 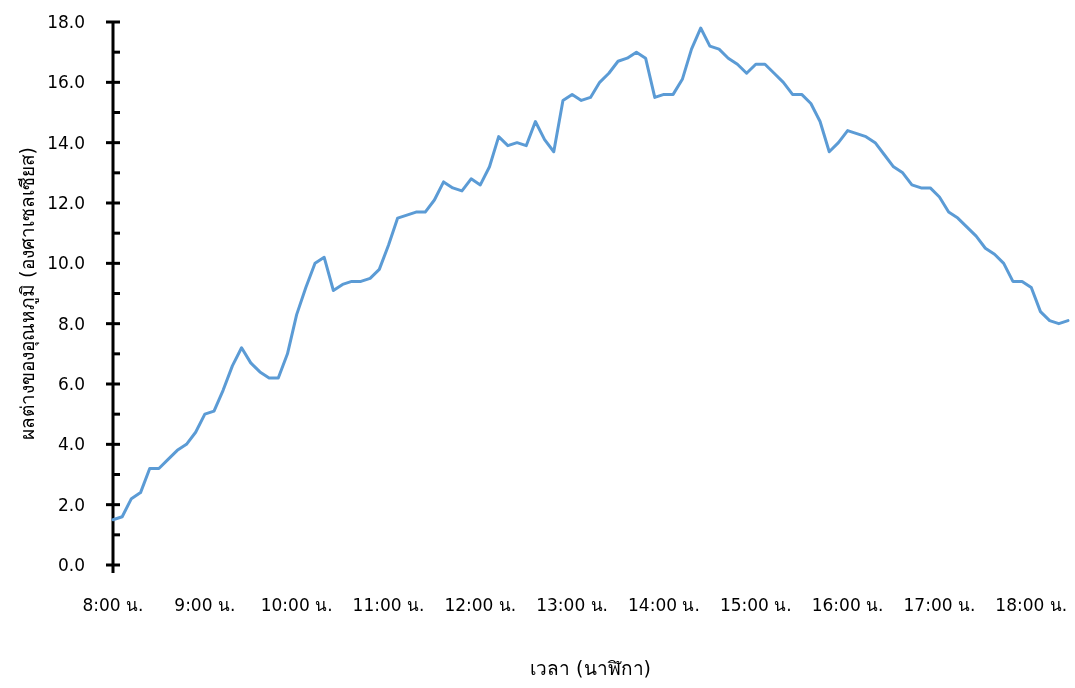 What do you see at coordinates (66, 263) in the screenshot?
I see `y-tick-label: 10.0` at bounding box center [66, 263].